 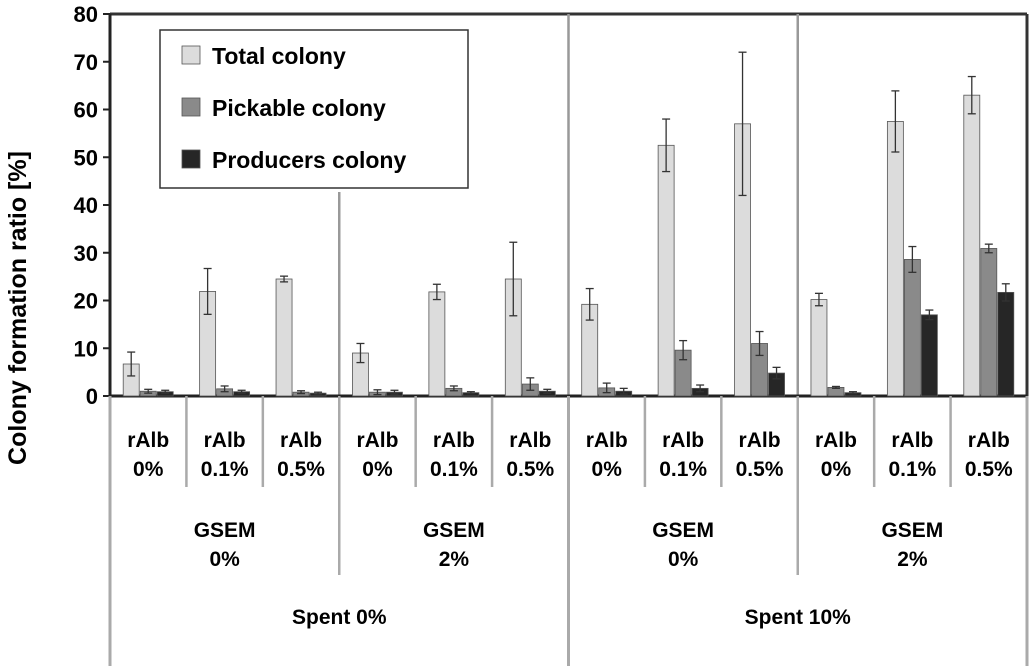 What do you see at coordinates (86, 348) in the screenshot?
I see `y-tick-label: 10` at bounding box center [86, 348].